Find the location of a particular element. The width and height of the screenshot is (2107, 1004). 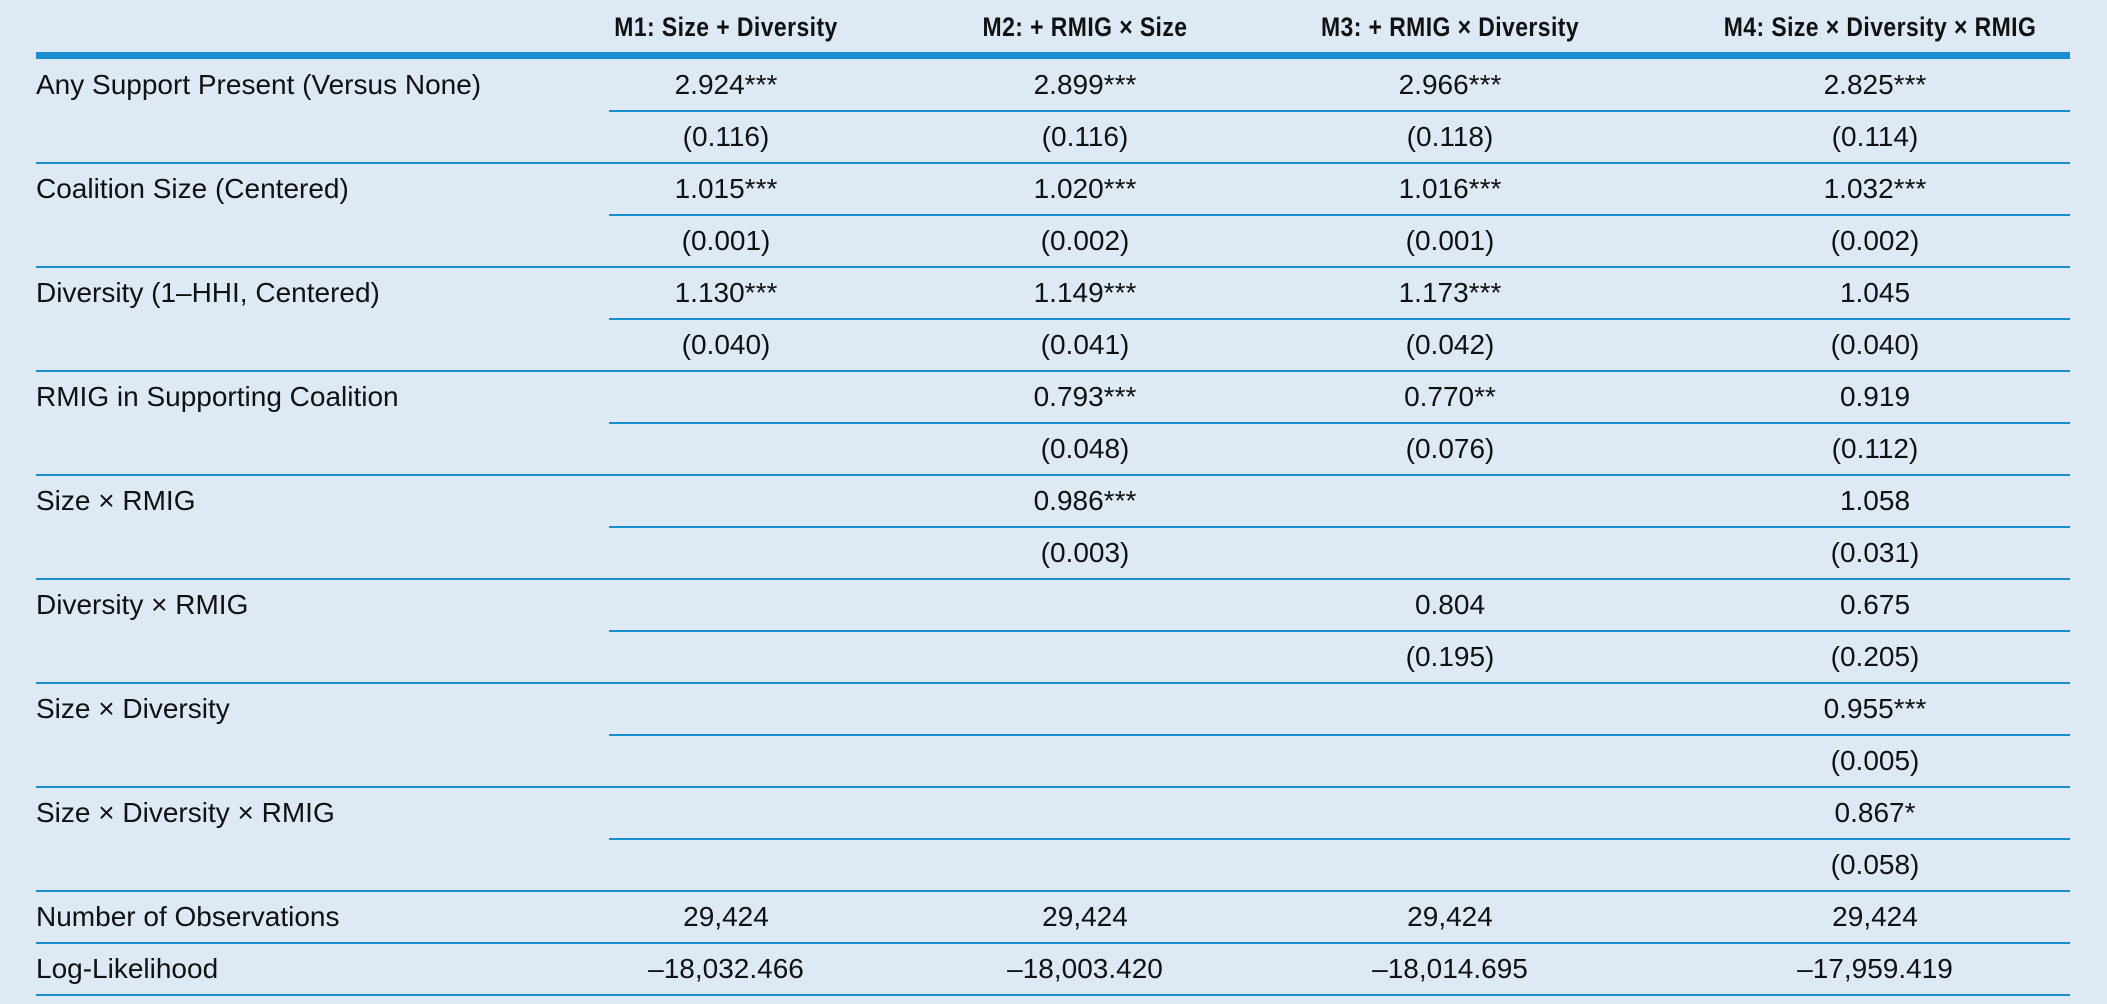

coefficient: 0.867* is located at coordinates (1875, 812).